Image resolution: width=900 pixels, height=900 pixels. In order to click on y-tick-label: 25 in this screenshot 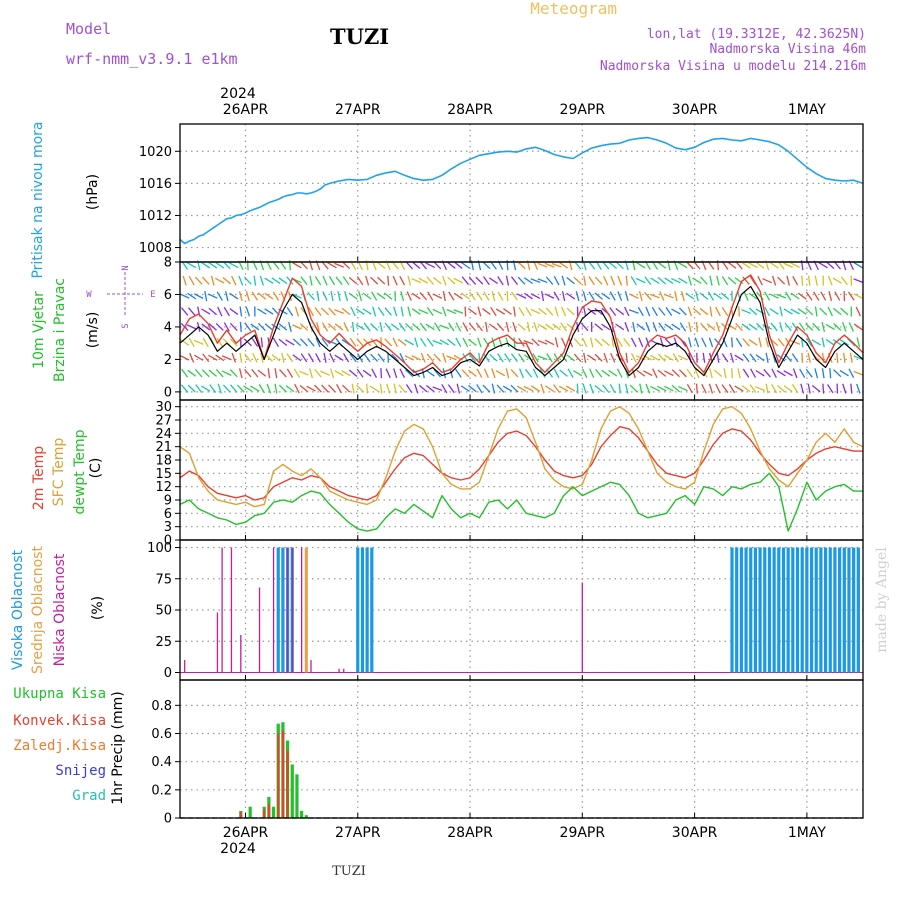, I will do `click(163, 642)`.